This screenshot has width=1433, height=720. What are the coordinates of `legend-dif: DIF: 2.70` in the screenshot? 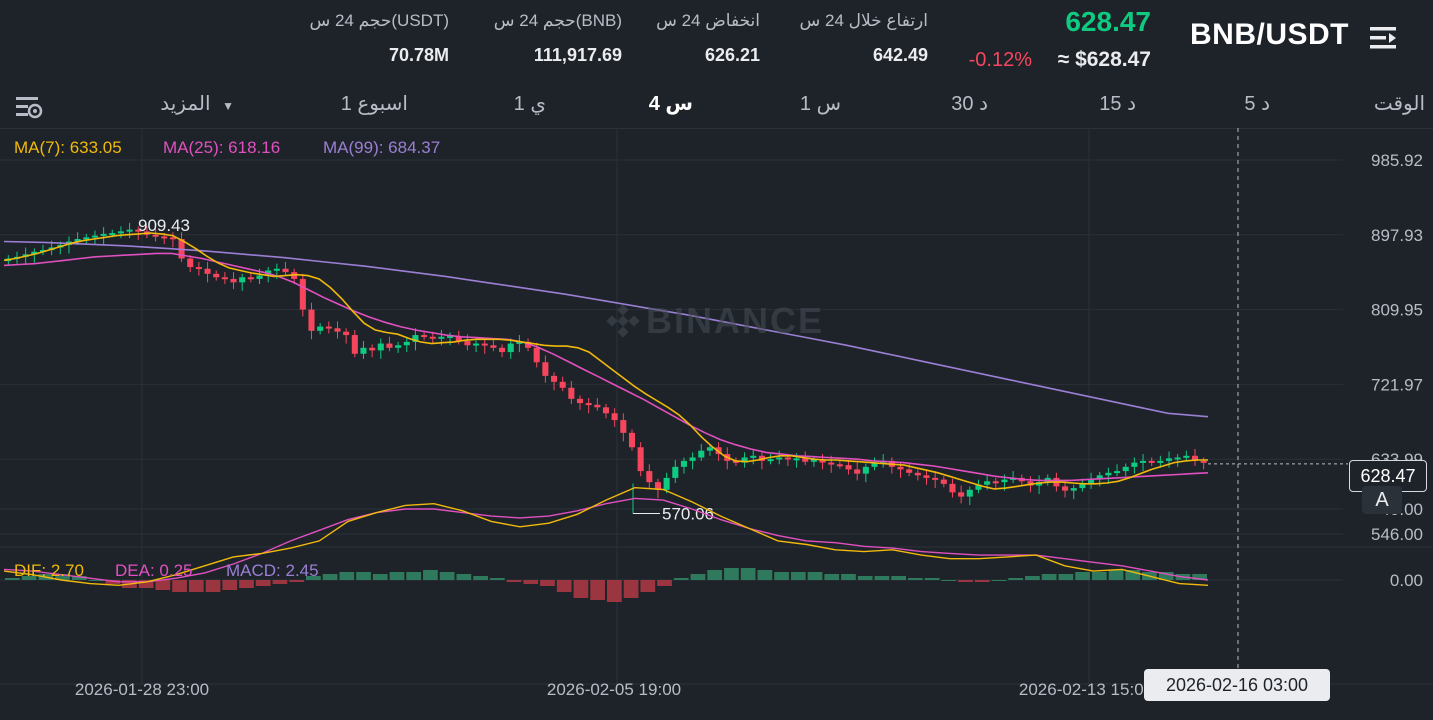 It's located at (49, 570).